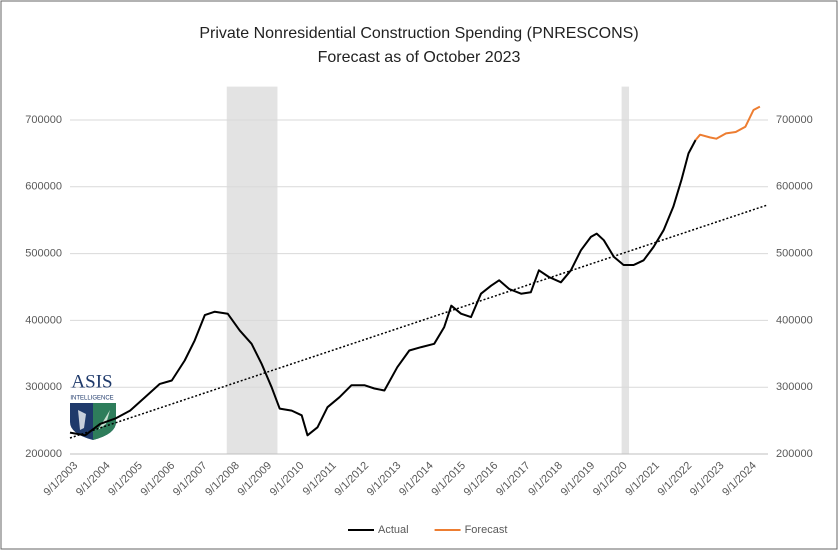 The height and width of the screenshot is (550, 838). I want to click on logo-name: ASIS, so click(91, 381).